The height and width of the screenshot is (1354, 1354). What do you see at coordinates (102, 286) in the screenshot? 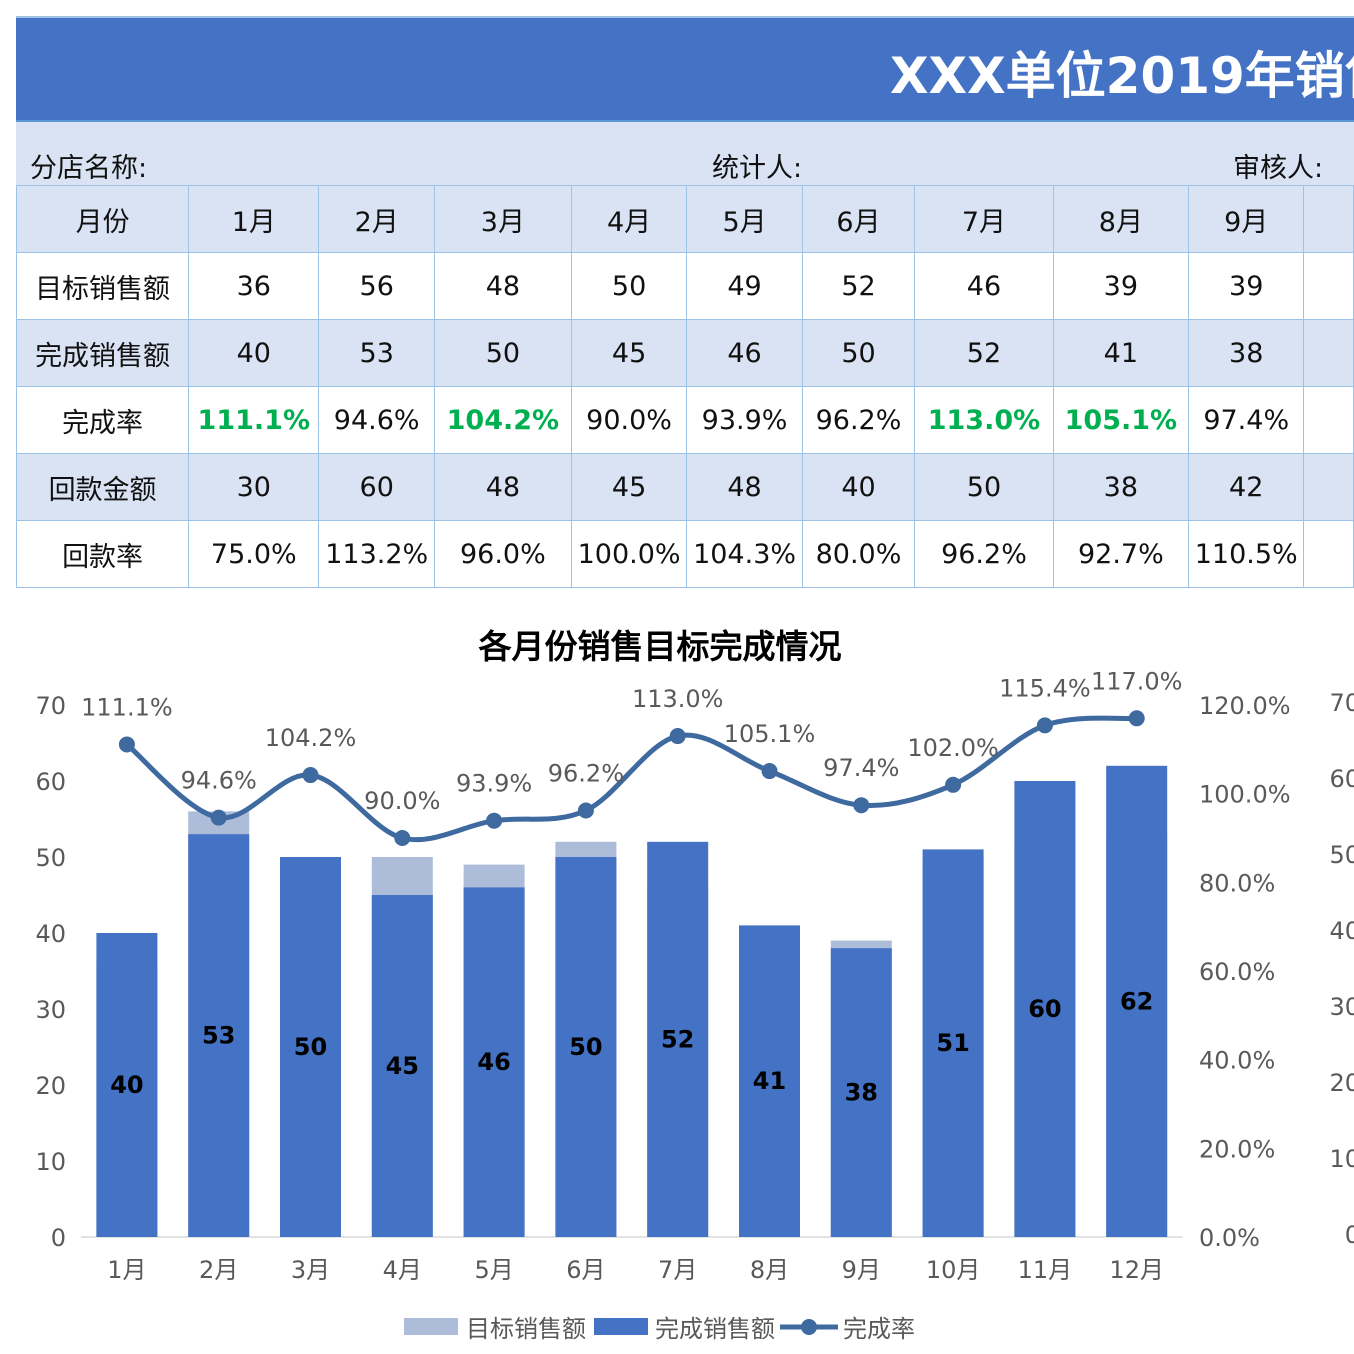
I see `row-label: 目标销售额` at bounding box center [102, 286].